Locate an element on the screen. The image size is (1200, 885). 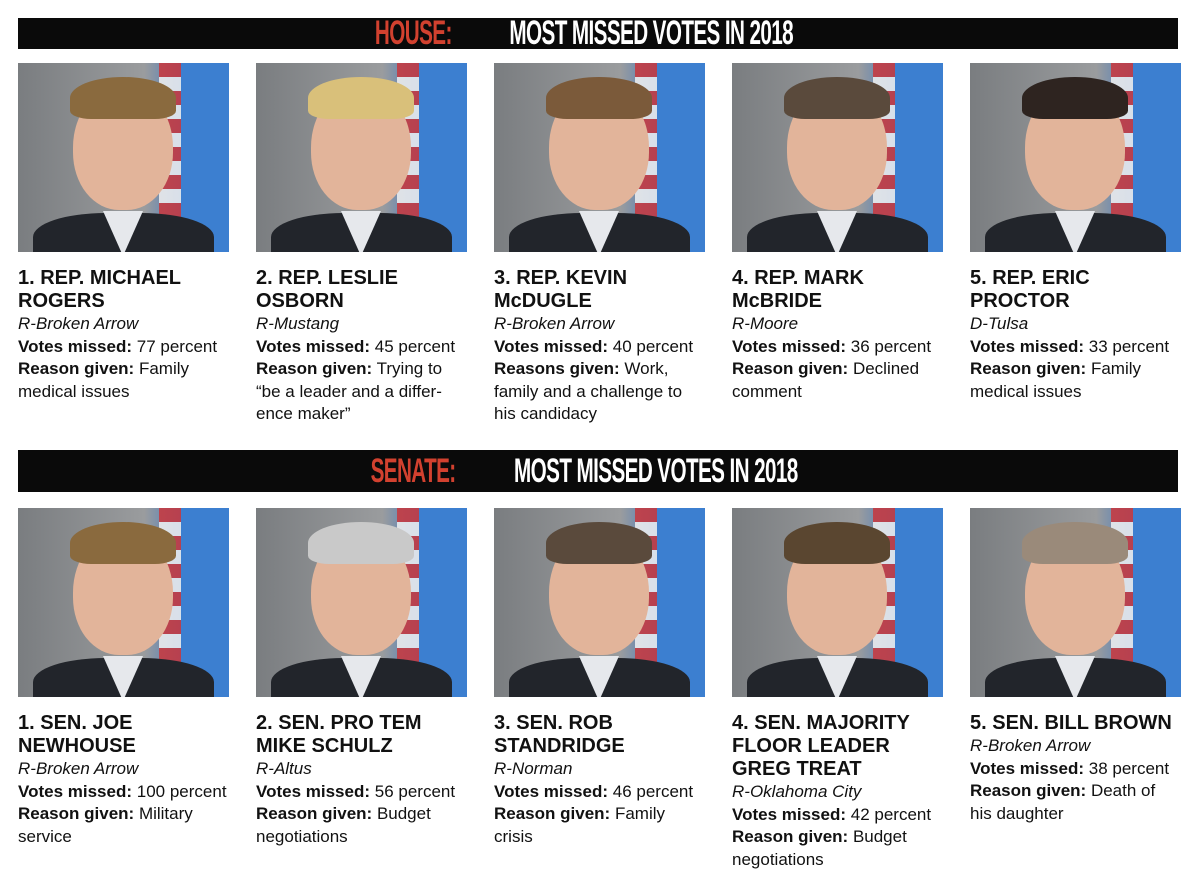
reason-given: Reason given: Declined comment is located at coordinates (837, 380).